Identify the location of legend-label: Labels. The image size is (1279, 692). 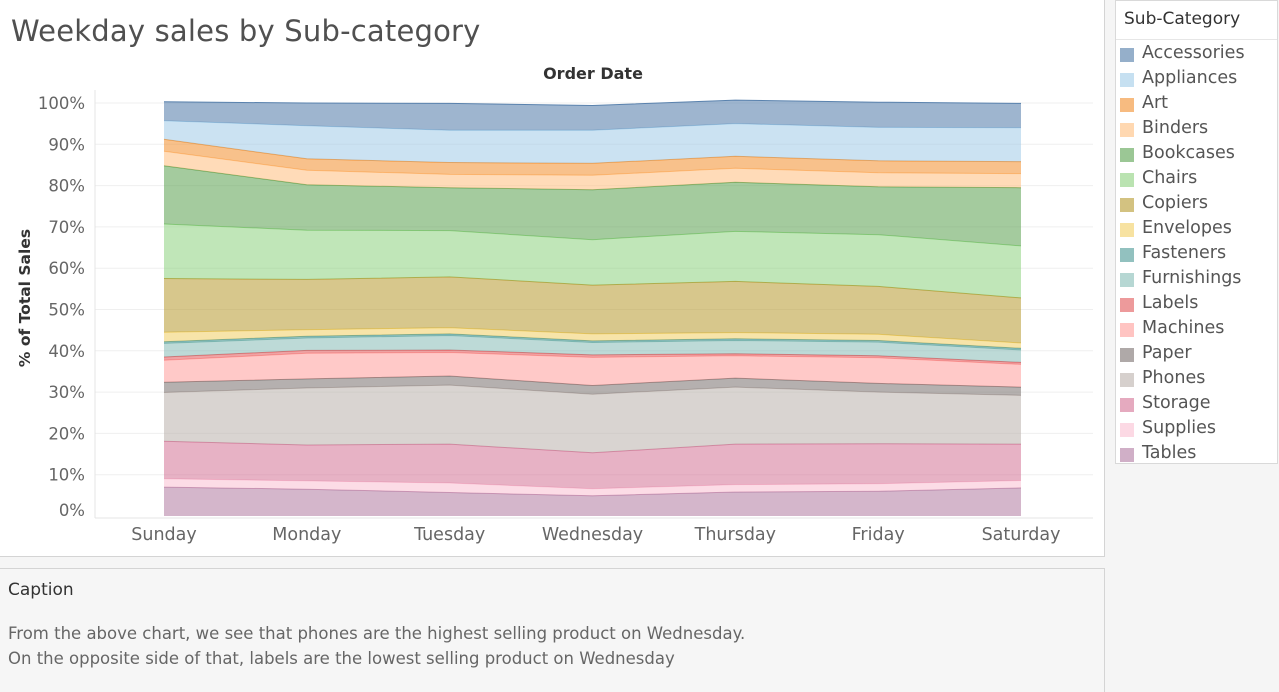
(1170, 303).